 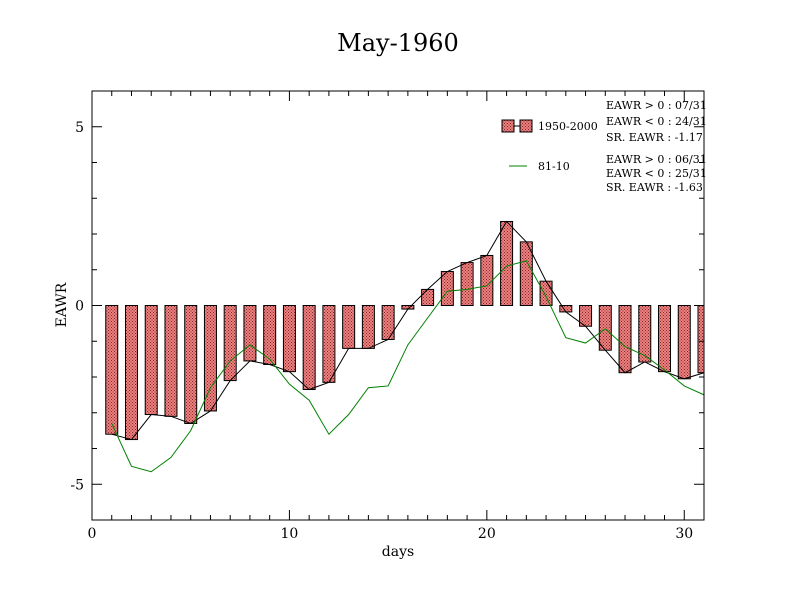 I want to click on x-tick-label: 10, so click(x=290, y=534).